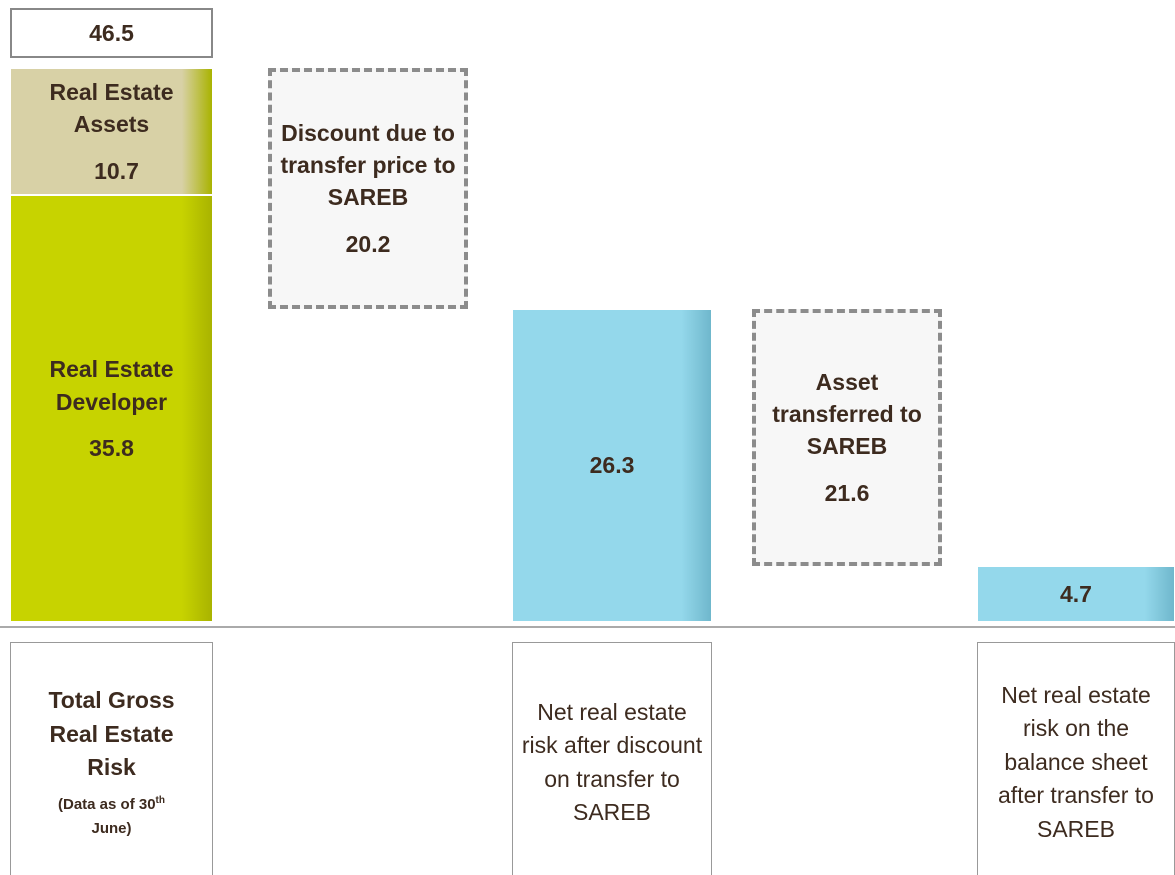 The image size is (1175, 875). What do you see at coordinates (160, 800) in the screenshot?
I see `note-part: th` at bounding box center [160, 800].